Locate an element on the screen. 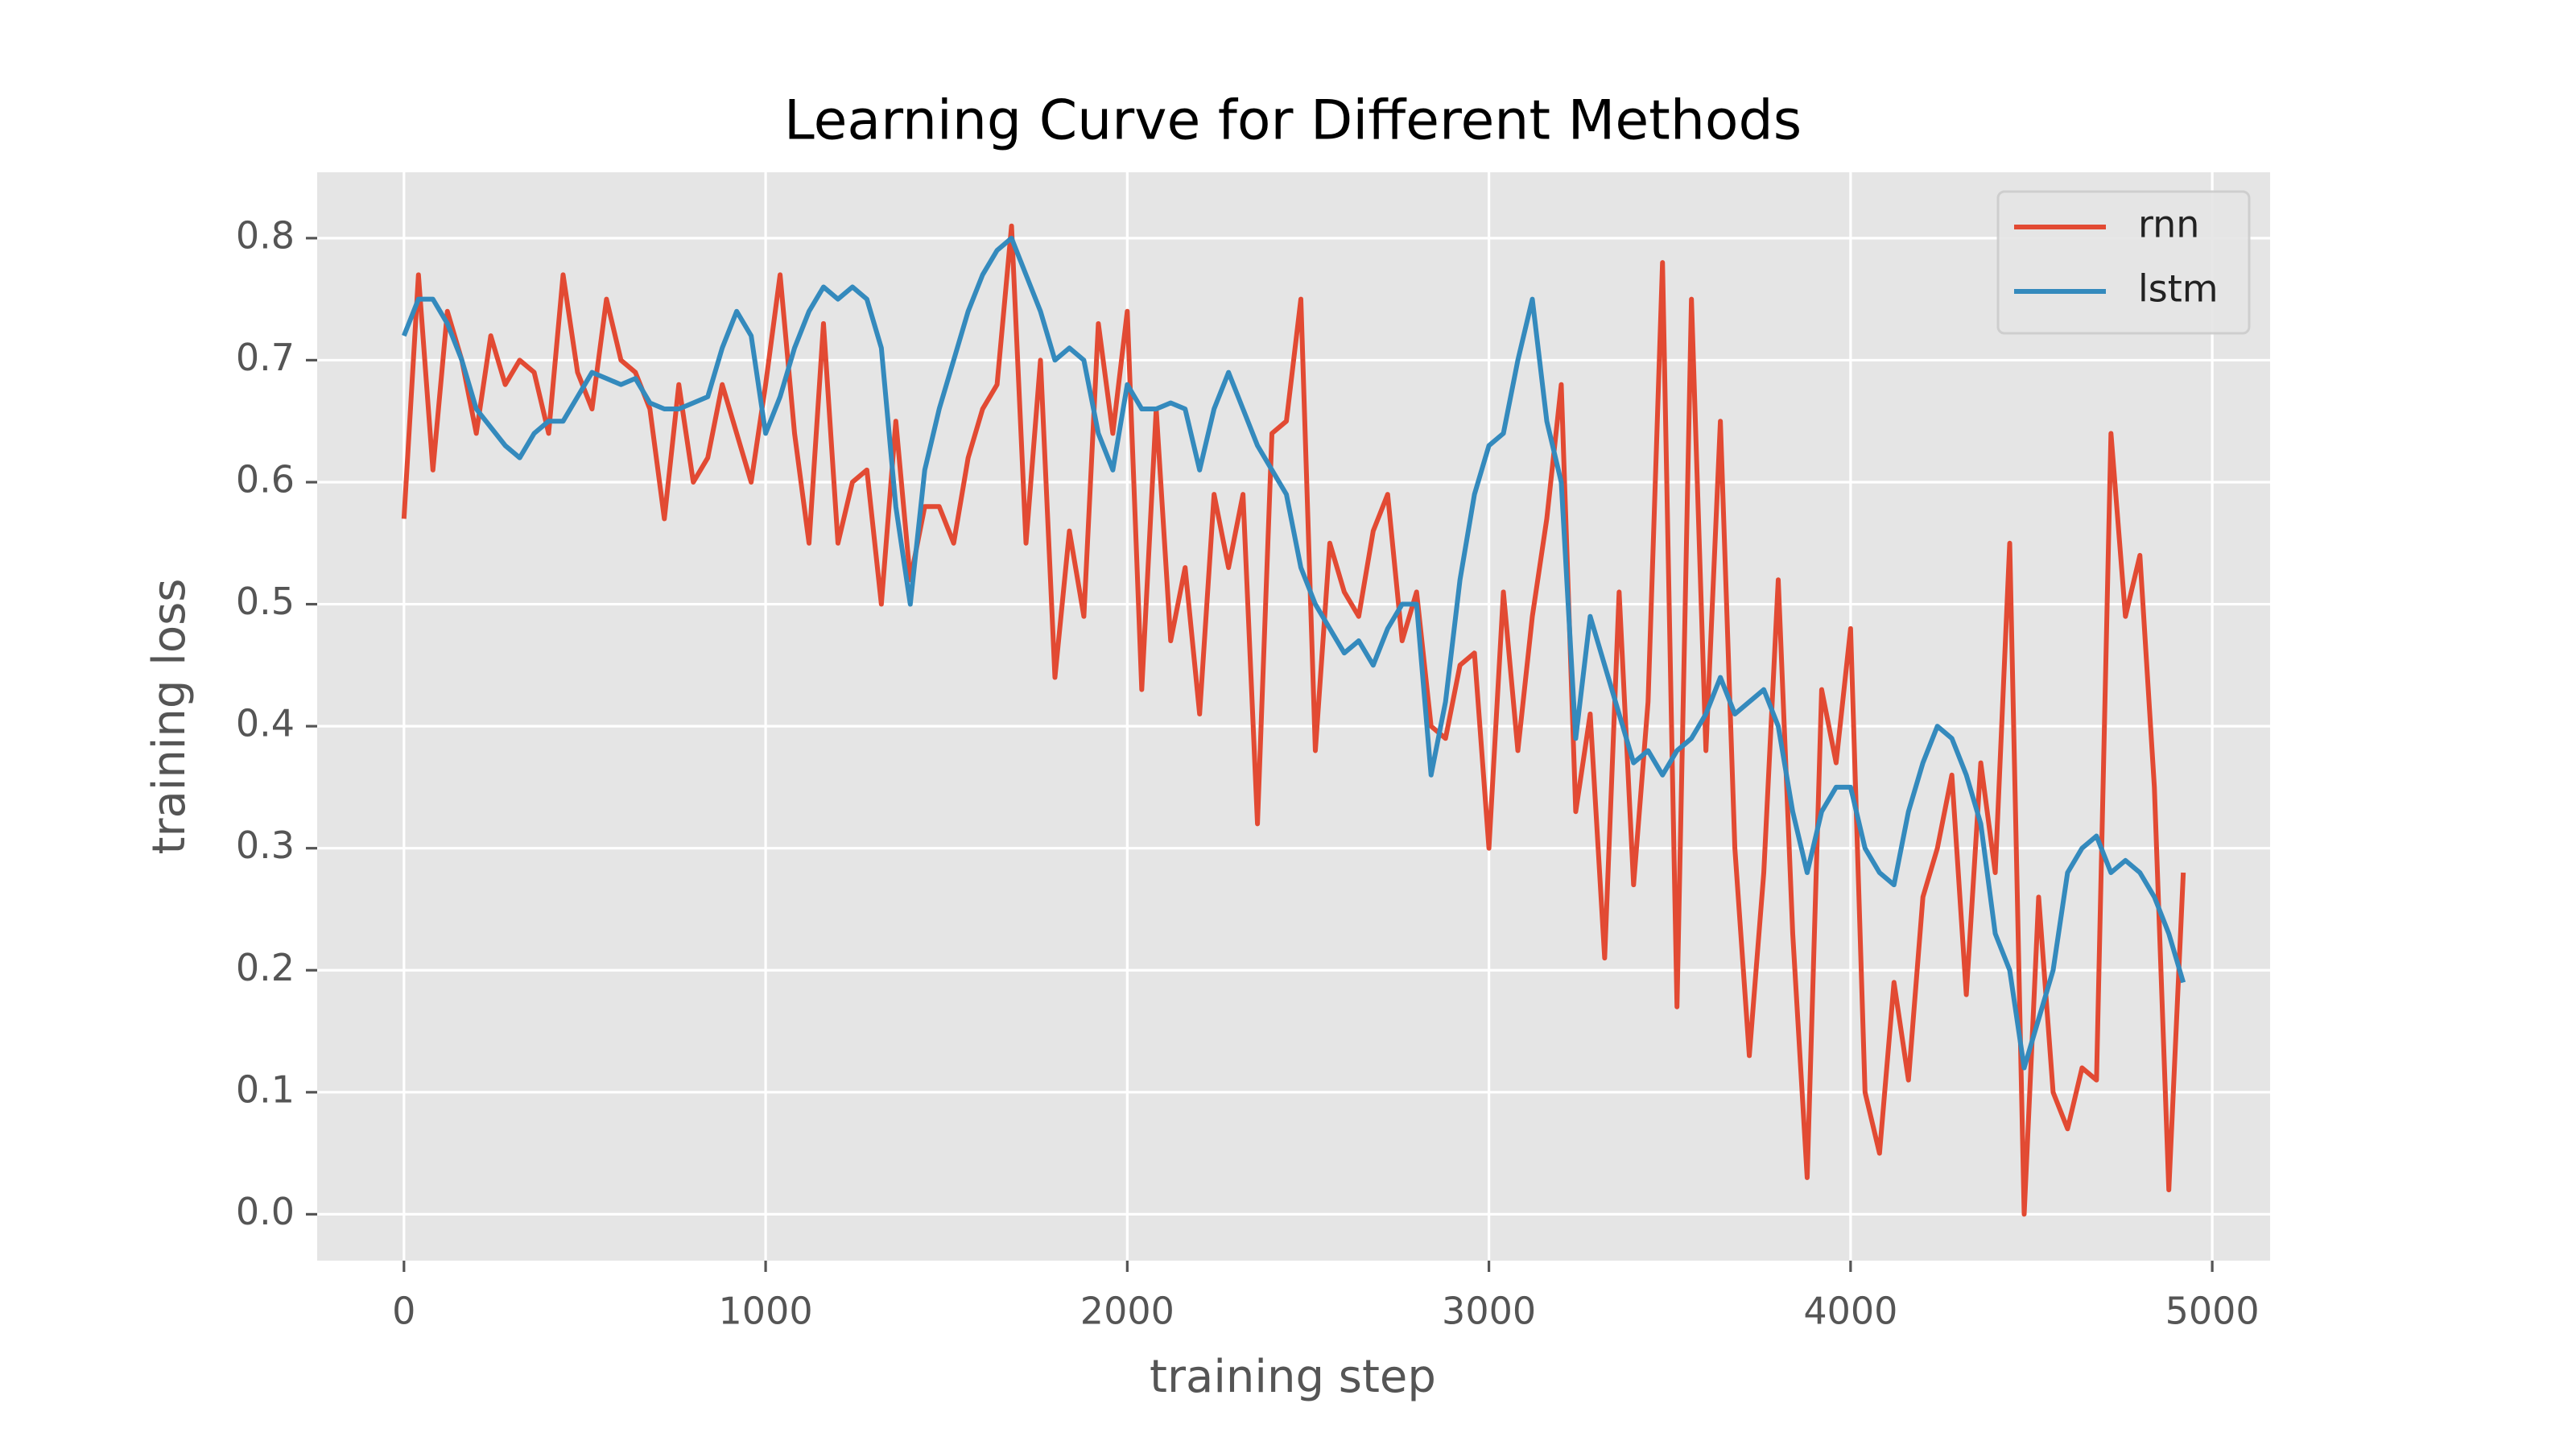  y-tick-label: 0.4 is located at coordinates (265, 723).